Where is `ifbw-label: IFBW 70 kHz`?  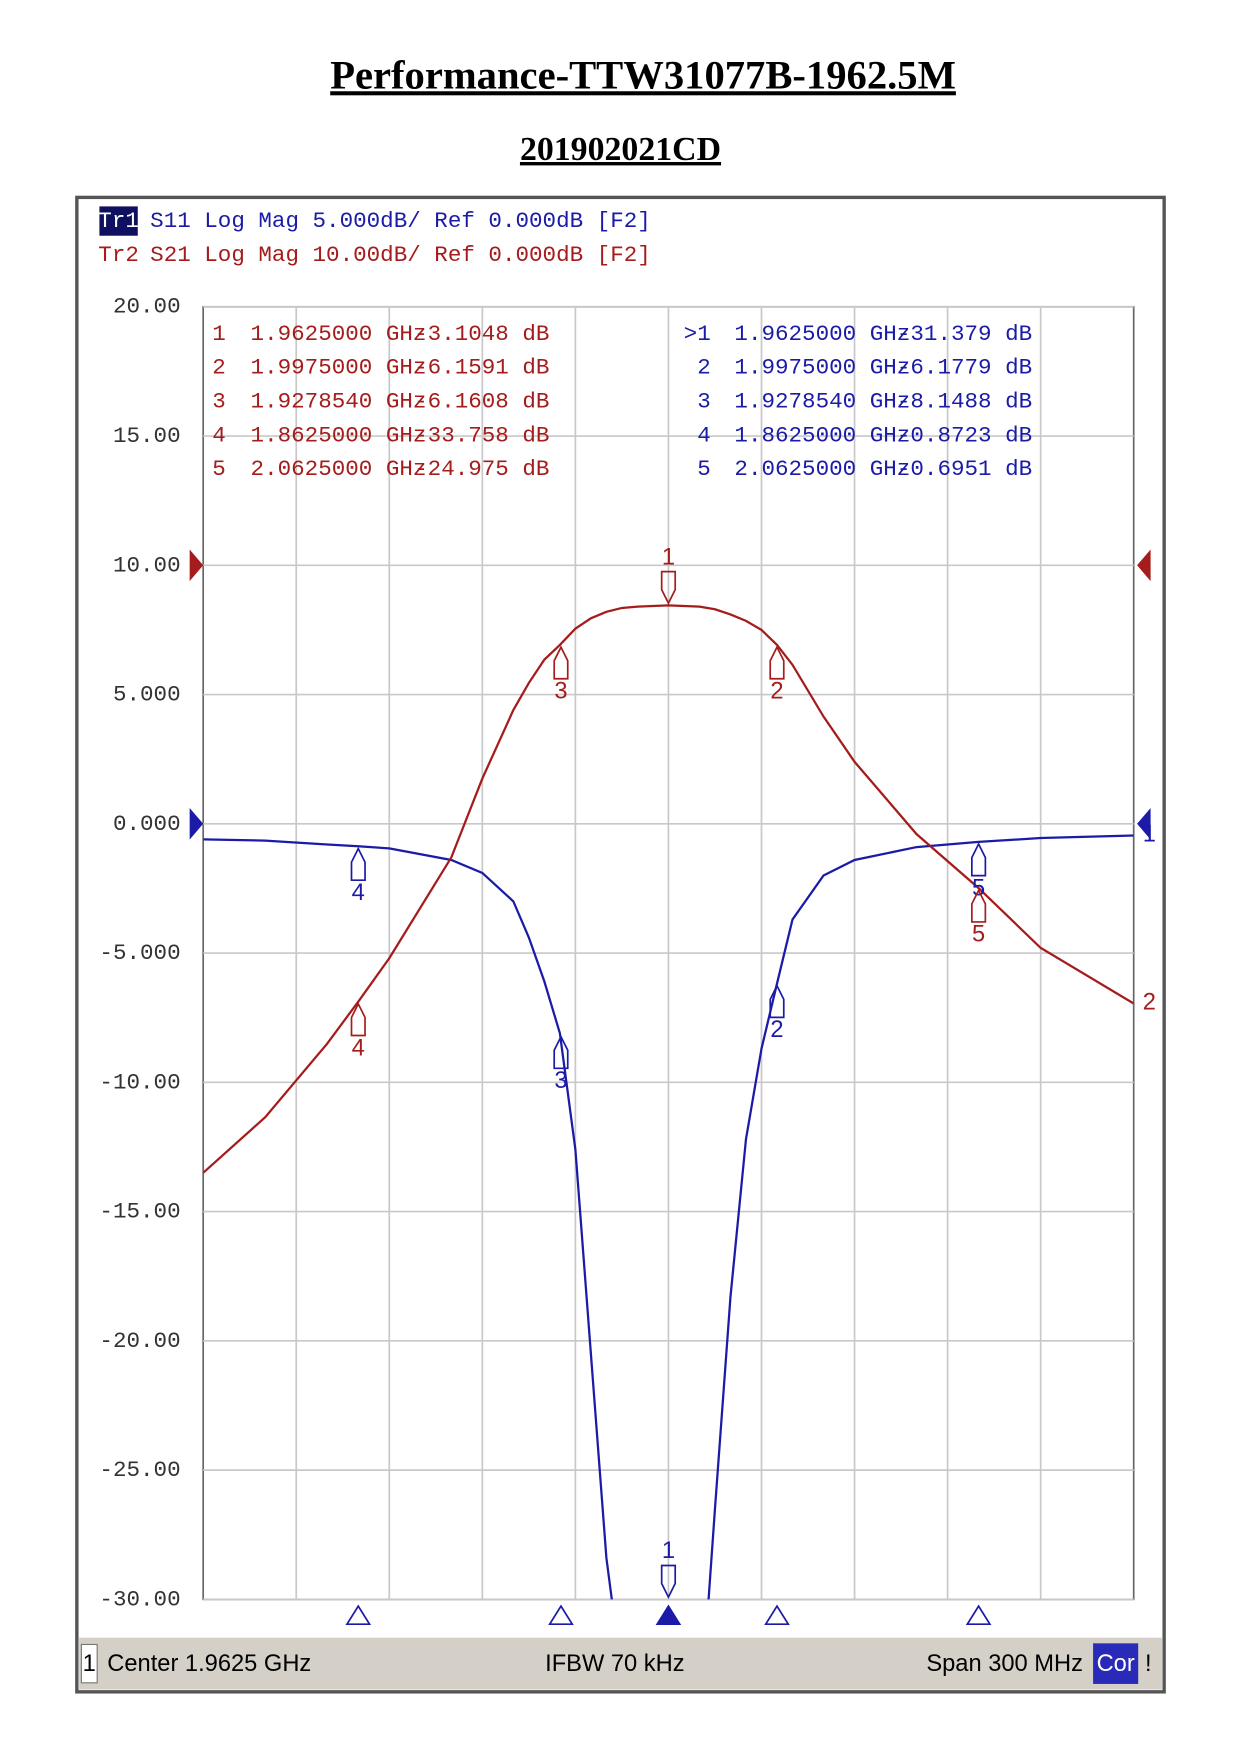 ifbw-label: IFBW 70 kHz is located at coordinates (614, 1664).